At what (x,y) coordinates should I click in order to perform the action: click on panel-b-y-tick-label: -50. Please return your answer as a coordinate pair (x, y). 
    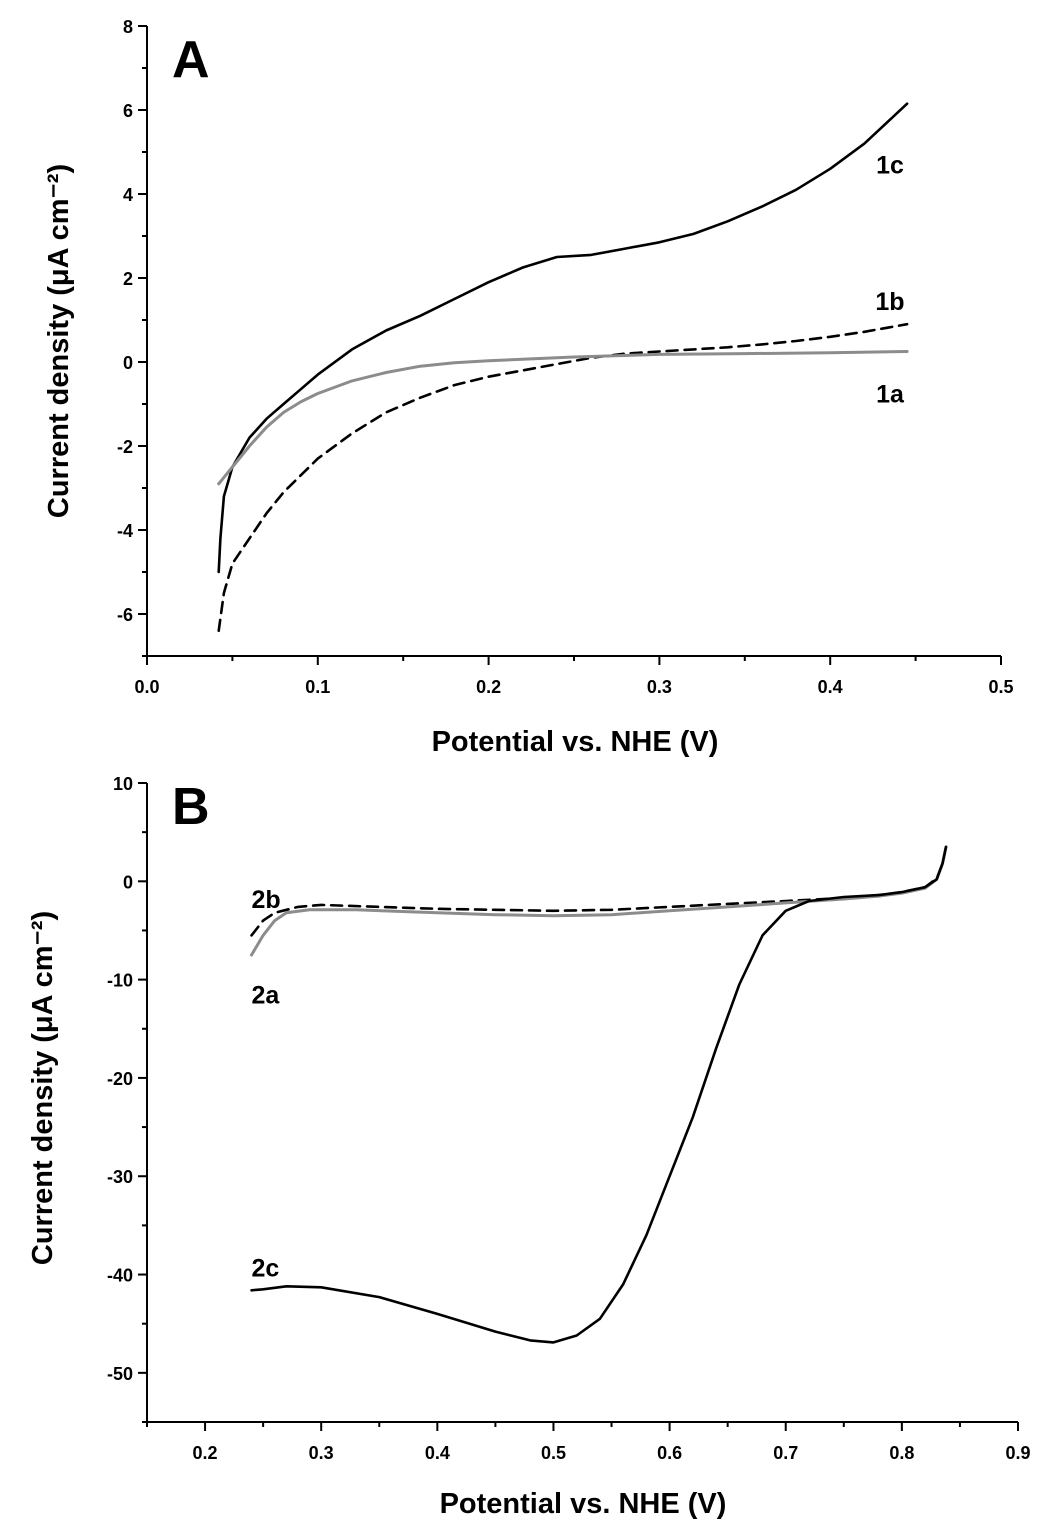
    Looking at the image, I should click on (120, 1374).